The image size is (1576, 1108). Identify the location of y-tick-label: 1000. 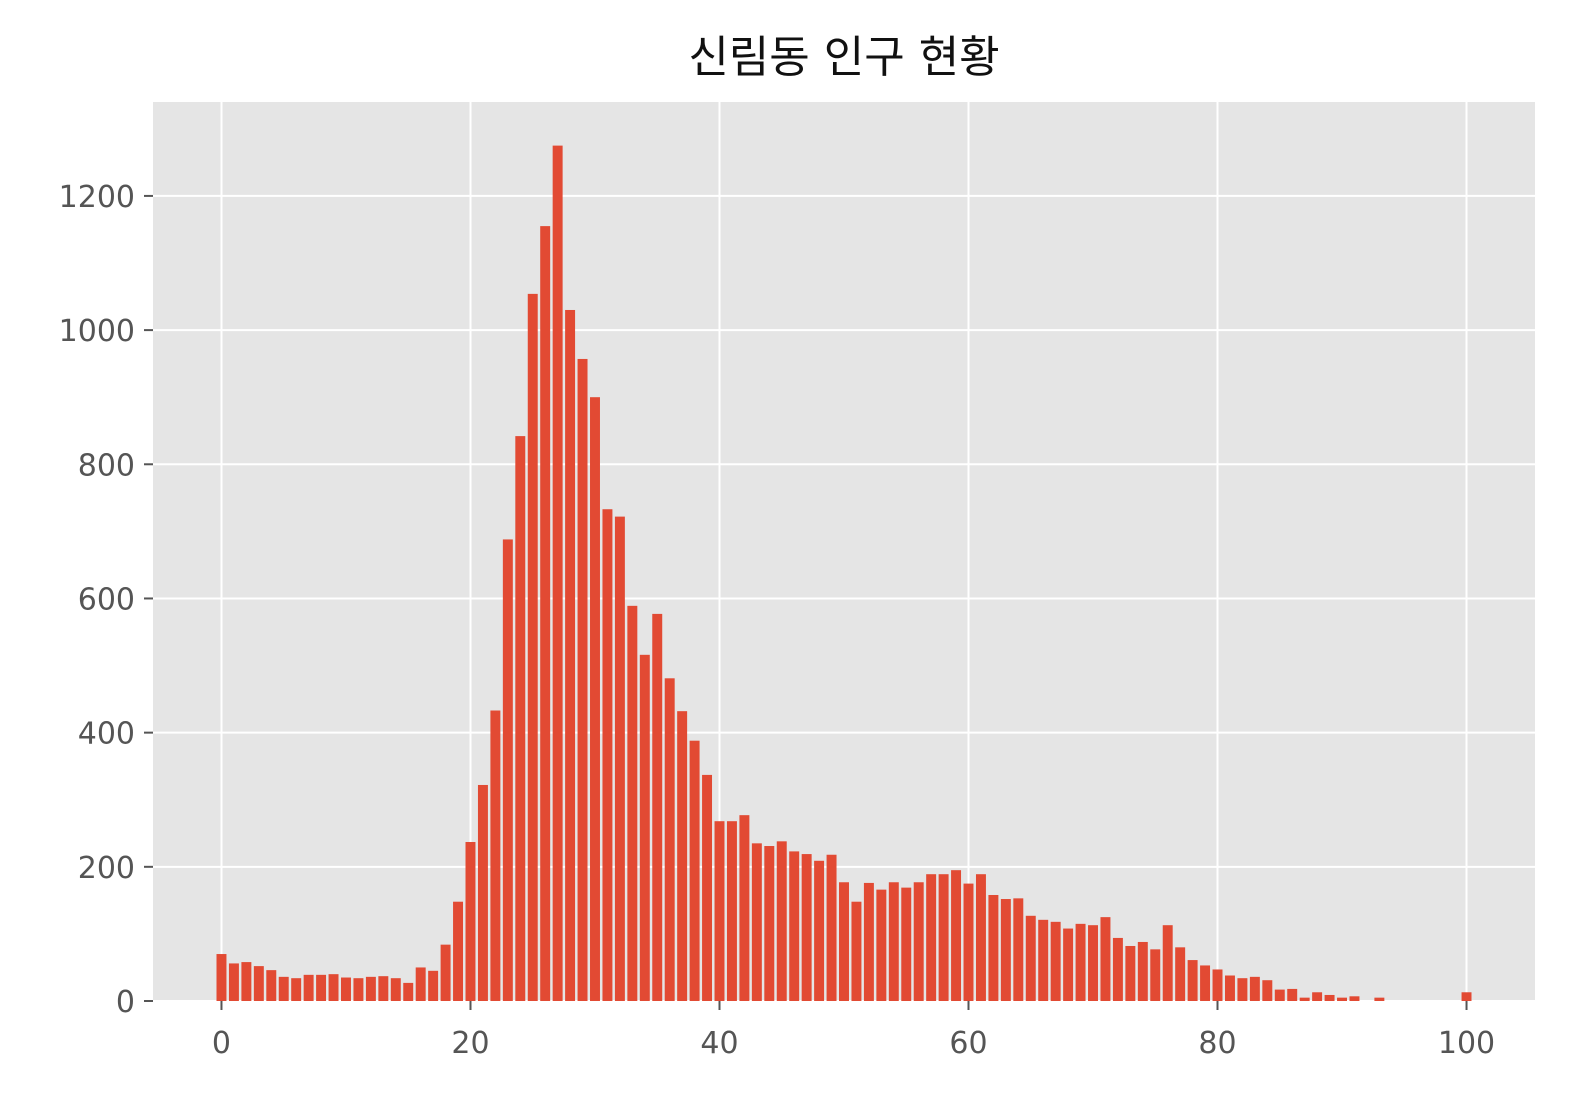
(97, 331).